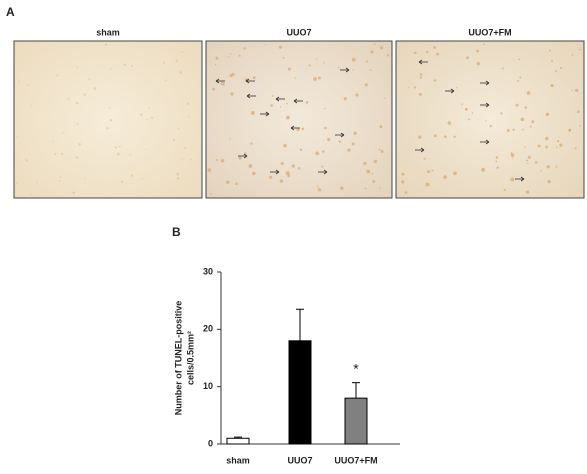  I want to click on bar, so click(356, 421).